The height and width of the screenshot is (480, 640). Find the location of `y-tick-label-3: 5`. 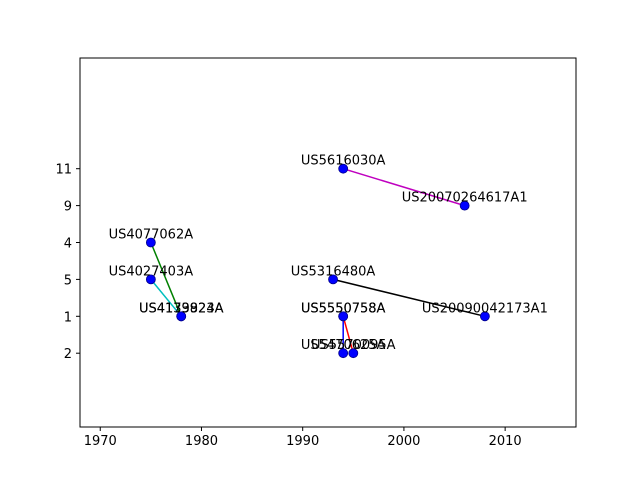

y-tick-label-3: 5 is located at coordinates (68, 280).